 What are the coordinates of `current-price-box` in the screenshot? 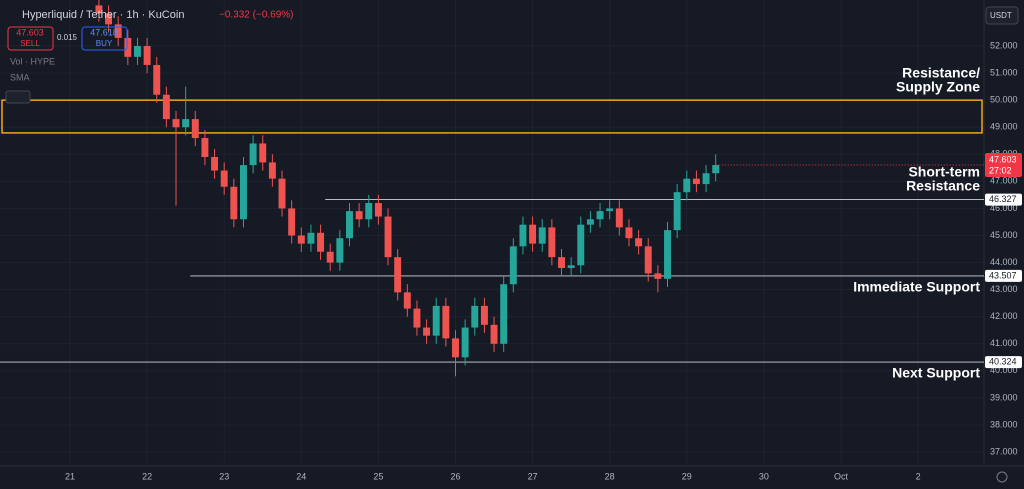 It's located at (1003, 165).